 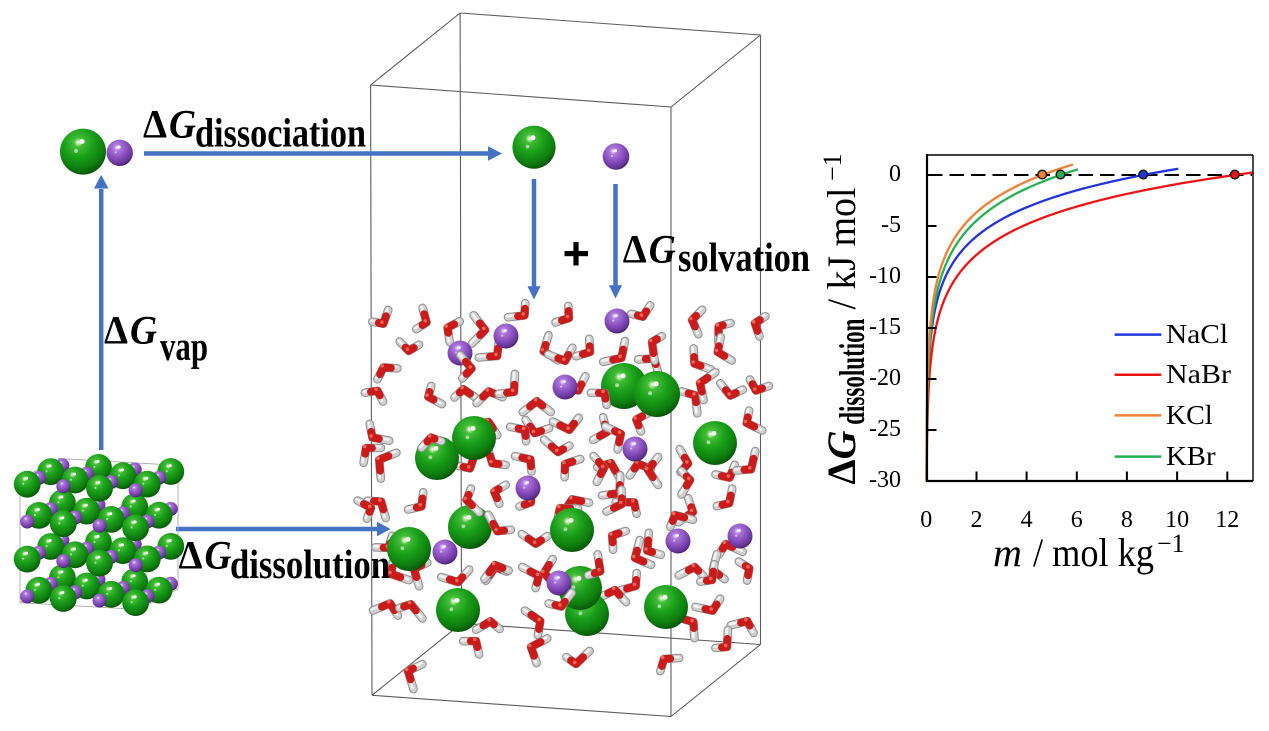 What do you see at coordinates (885, 480) in the screenshot?
I see `svg-text: -30` at bounding box center [885, 480].